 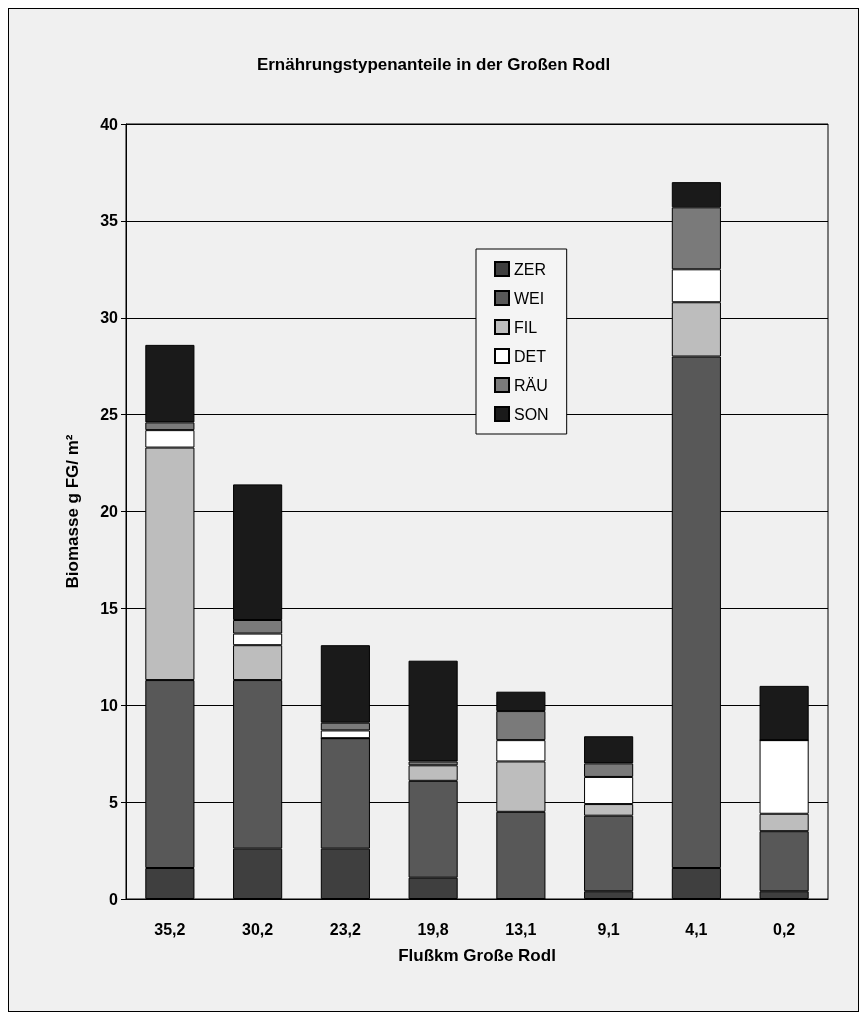 What do you see at coordinates (170, 929) in the screenshot?
I see `x-tick-label: 35,2` at bounding box center [170, 929].